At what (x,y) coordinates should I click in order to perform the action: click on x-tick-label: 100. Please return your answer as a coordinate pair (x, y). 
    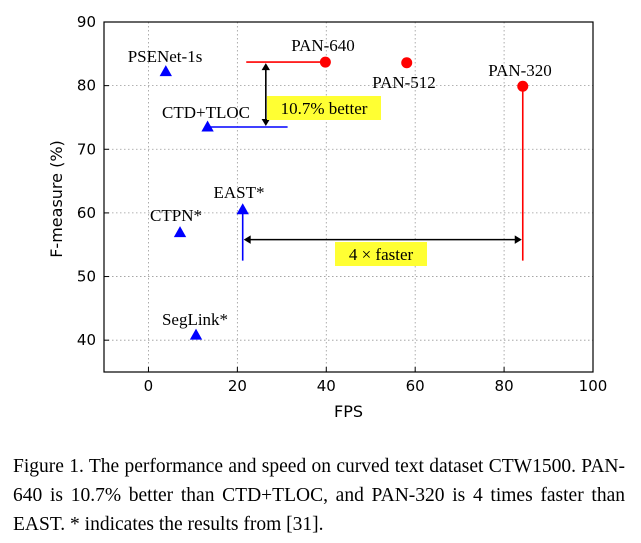
    Looking at the image, I should click on (593, 386).